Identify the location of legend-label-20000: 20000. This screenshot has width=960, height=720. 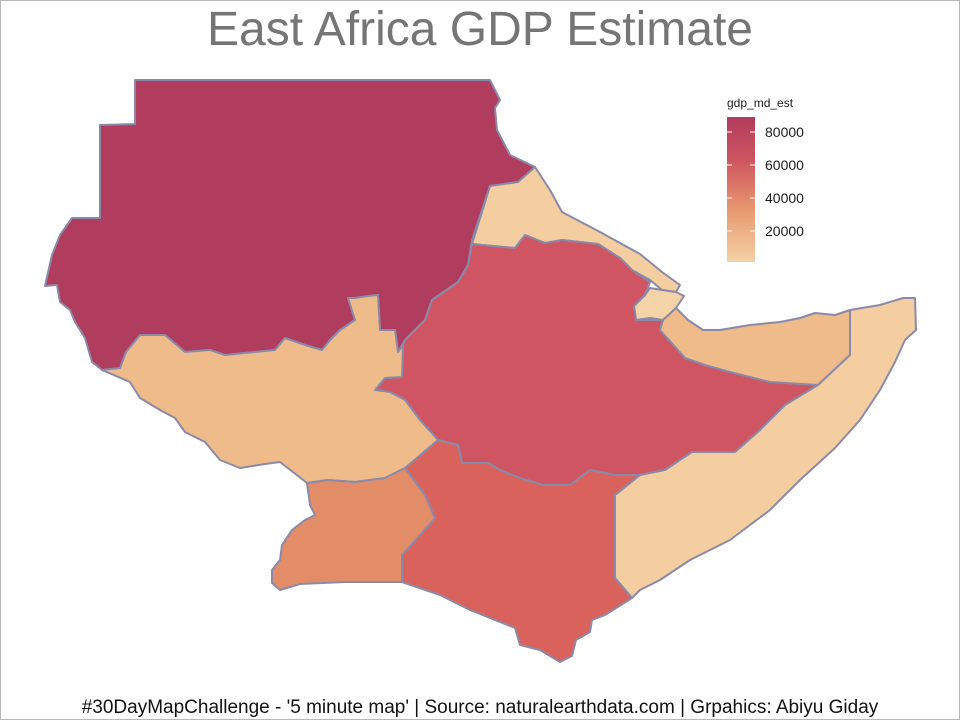
(784, 231).